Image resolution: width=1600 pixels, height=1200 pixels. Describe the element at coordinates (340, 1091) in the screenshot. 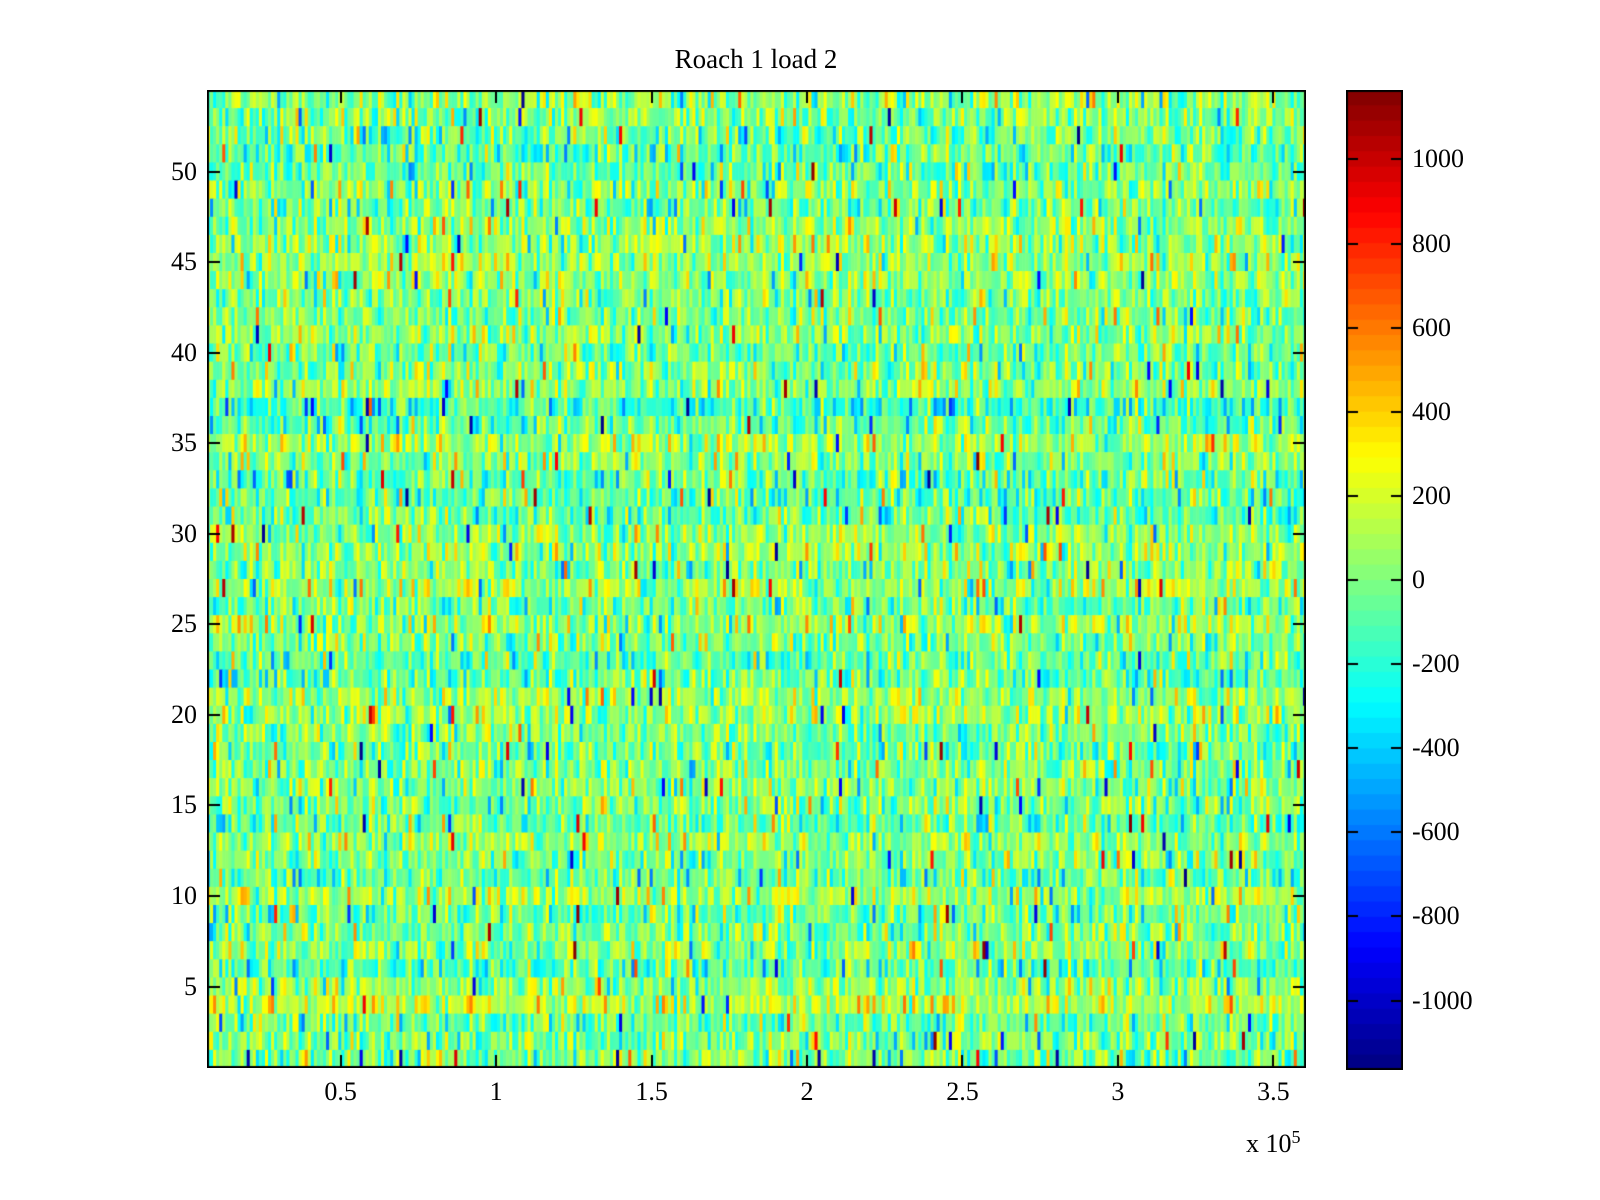

I see `x-tick-label-0.5: 0.5` at that location.